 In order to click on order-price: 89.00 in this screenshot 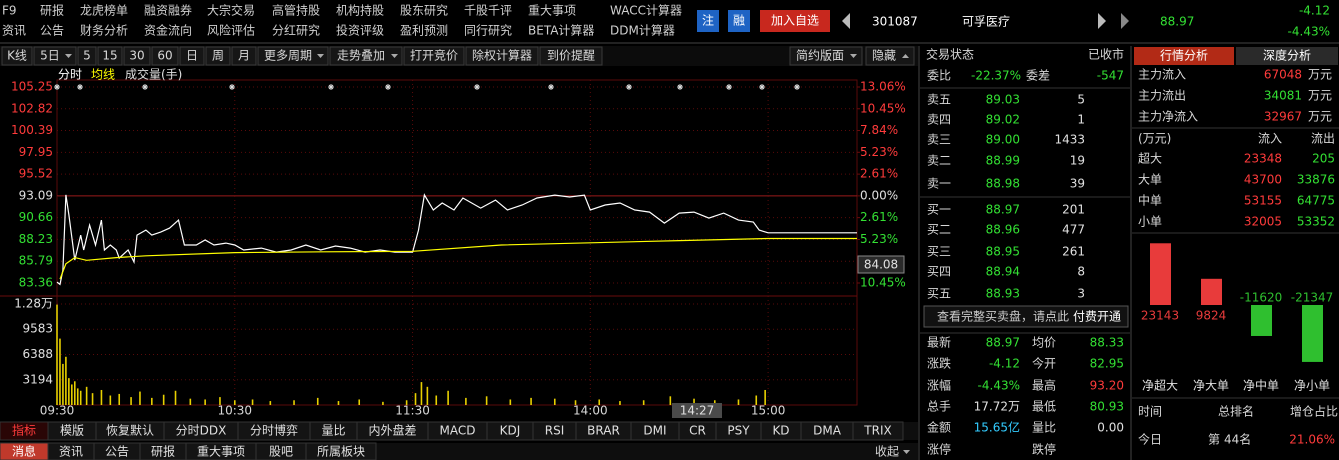, I will do `click(1003, 140)`.